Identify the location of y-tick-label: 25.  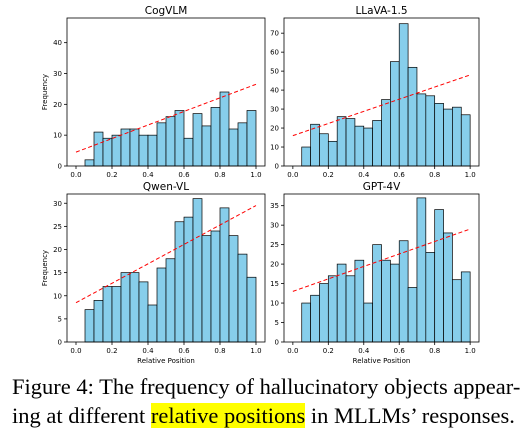
(274, 245).